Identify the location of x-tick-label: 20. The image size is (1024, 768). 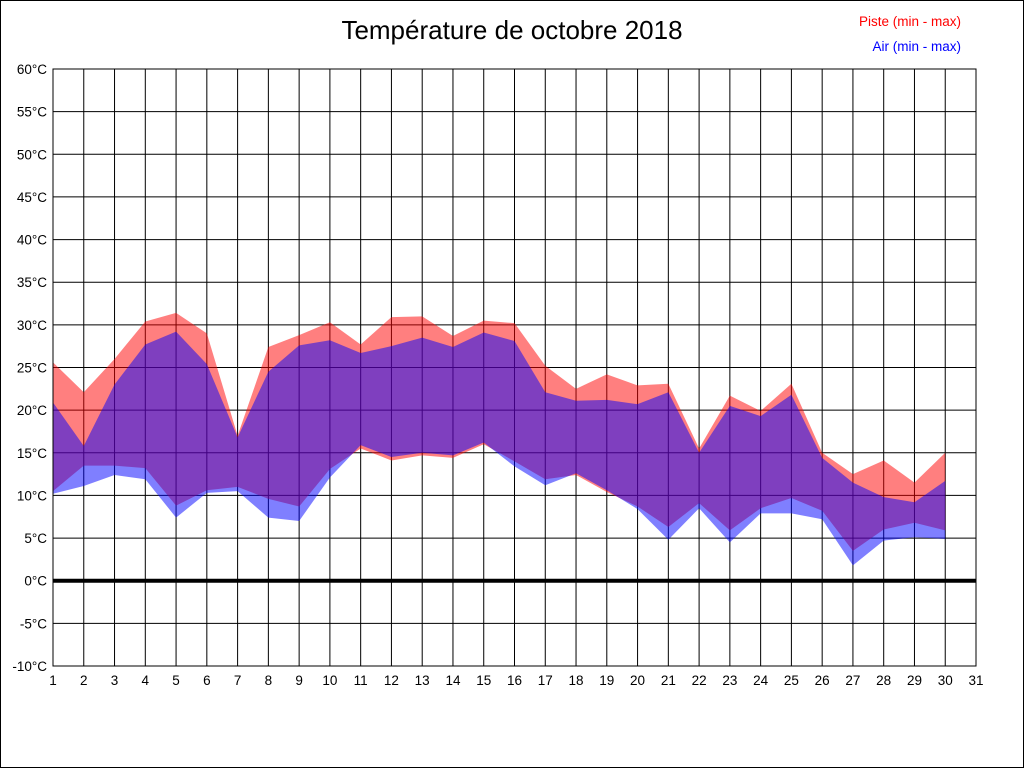
(637, 680).